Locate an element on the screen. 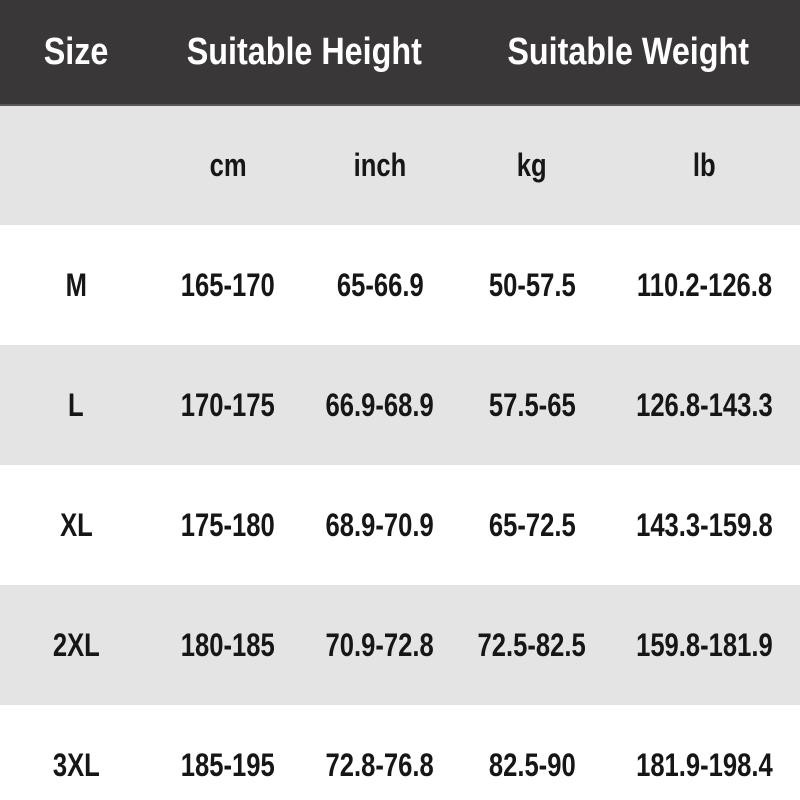  height-cm-cell: 170-175 is located at coordinates (228, 405).